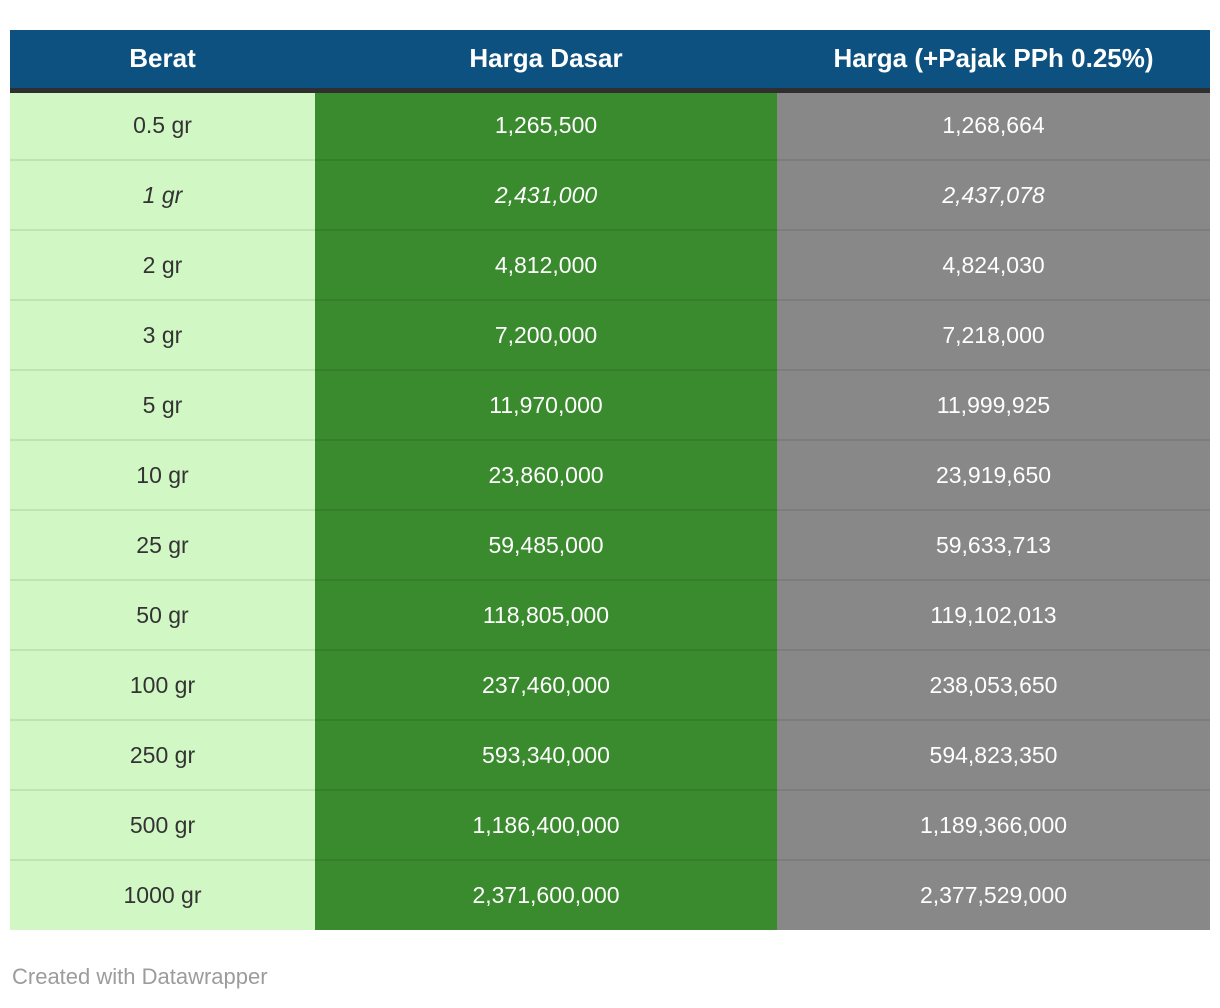 The height and width of the screenshot is (1008, 1220). Describe the element at coordinates (993, 334) in the screenshot. I see `harga-pajak-cell: 7,218,000` at that location.